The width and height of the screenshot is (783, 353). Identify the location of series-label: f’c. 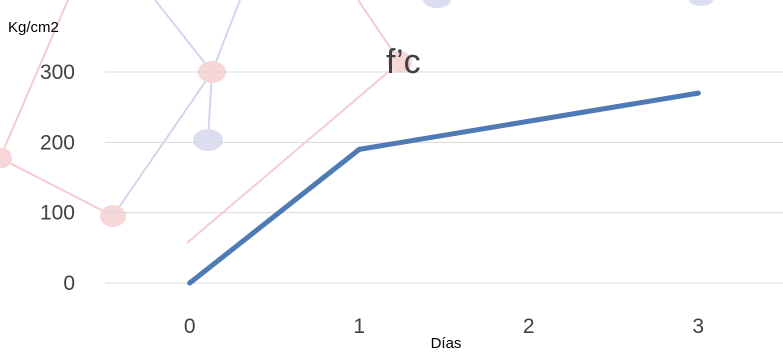
(403, 62).